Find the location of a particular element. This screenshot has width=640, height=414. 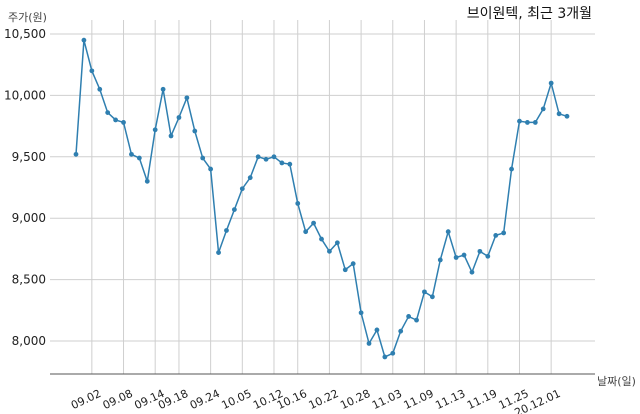

y-axis-title: 주가(원) is located at coordinates (27, 17).